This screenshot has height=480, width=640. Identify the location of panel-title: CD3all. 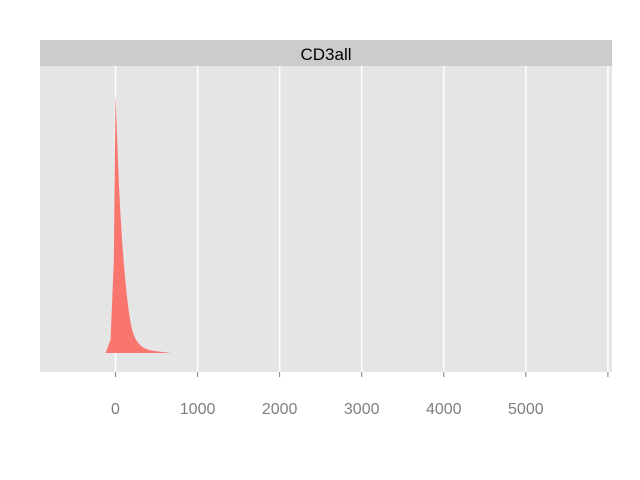
(325, 54).